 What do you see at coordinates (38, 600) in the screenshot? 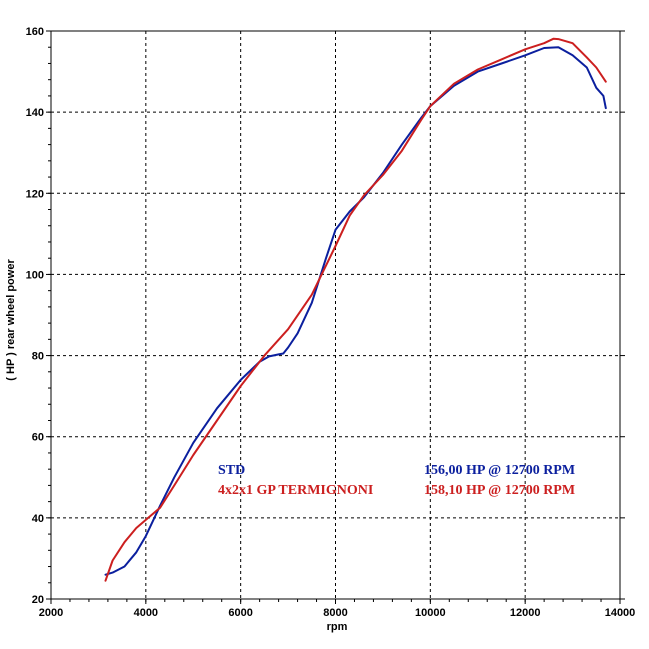
I see `y-tick-label: 20` at bounding box center [38, 600].